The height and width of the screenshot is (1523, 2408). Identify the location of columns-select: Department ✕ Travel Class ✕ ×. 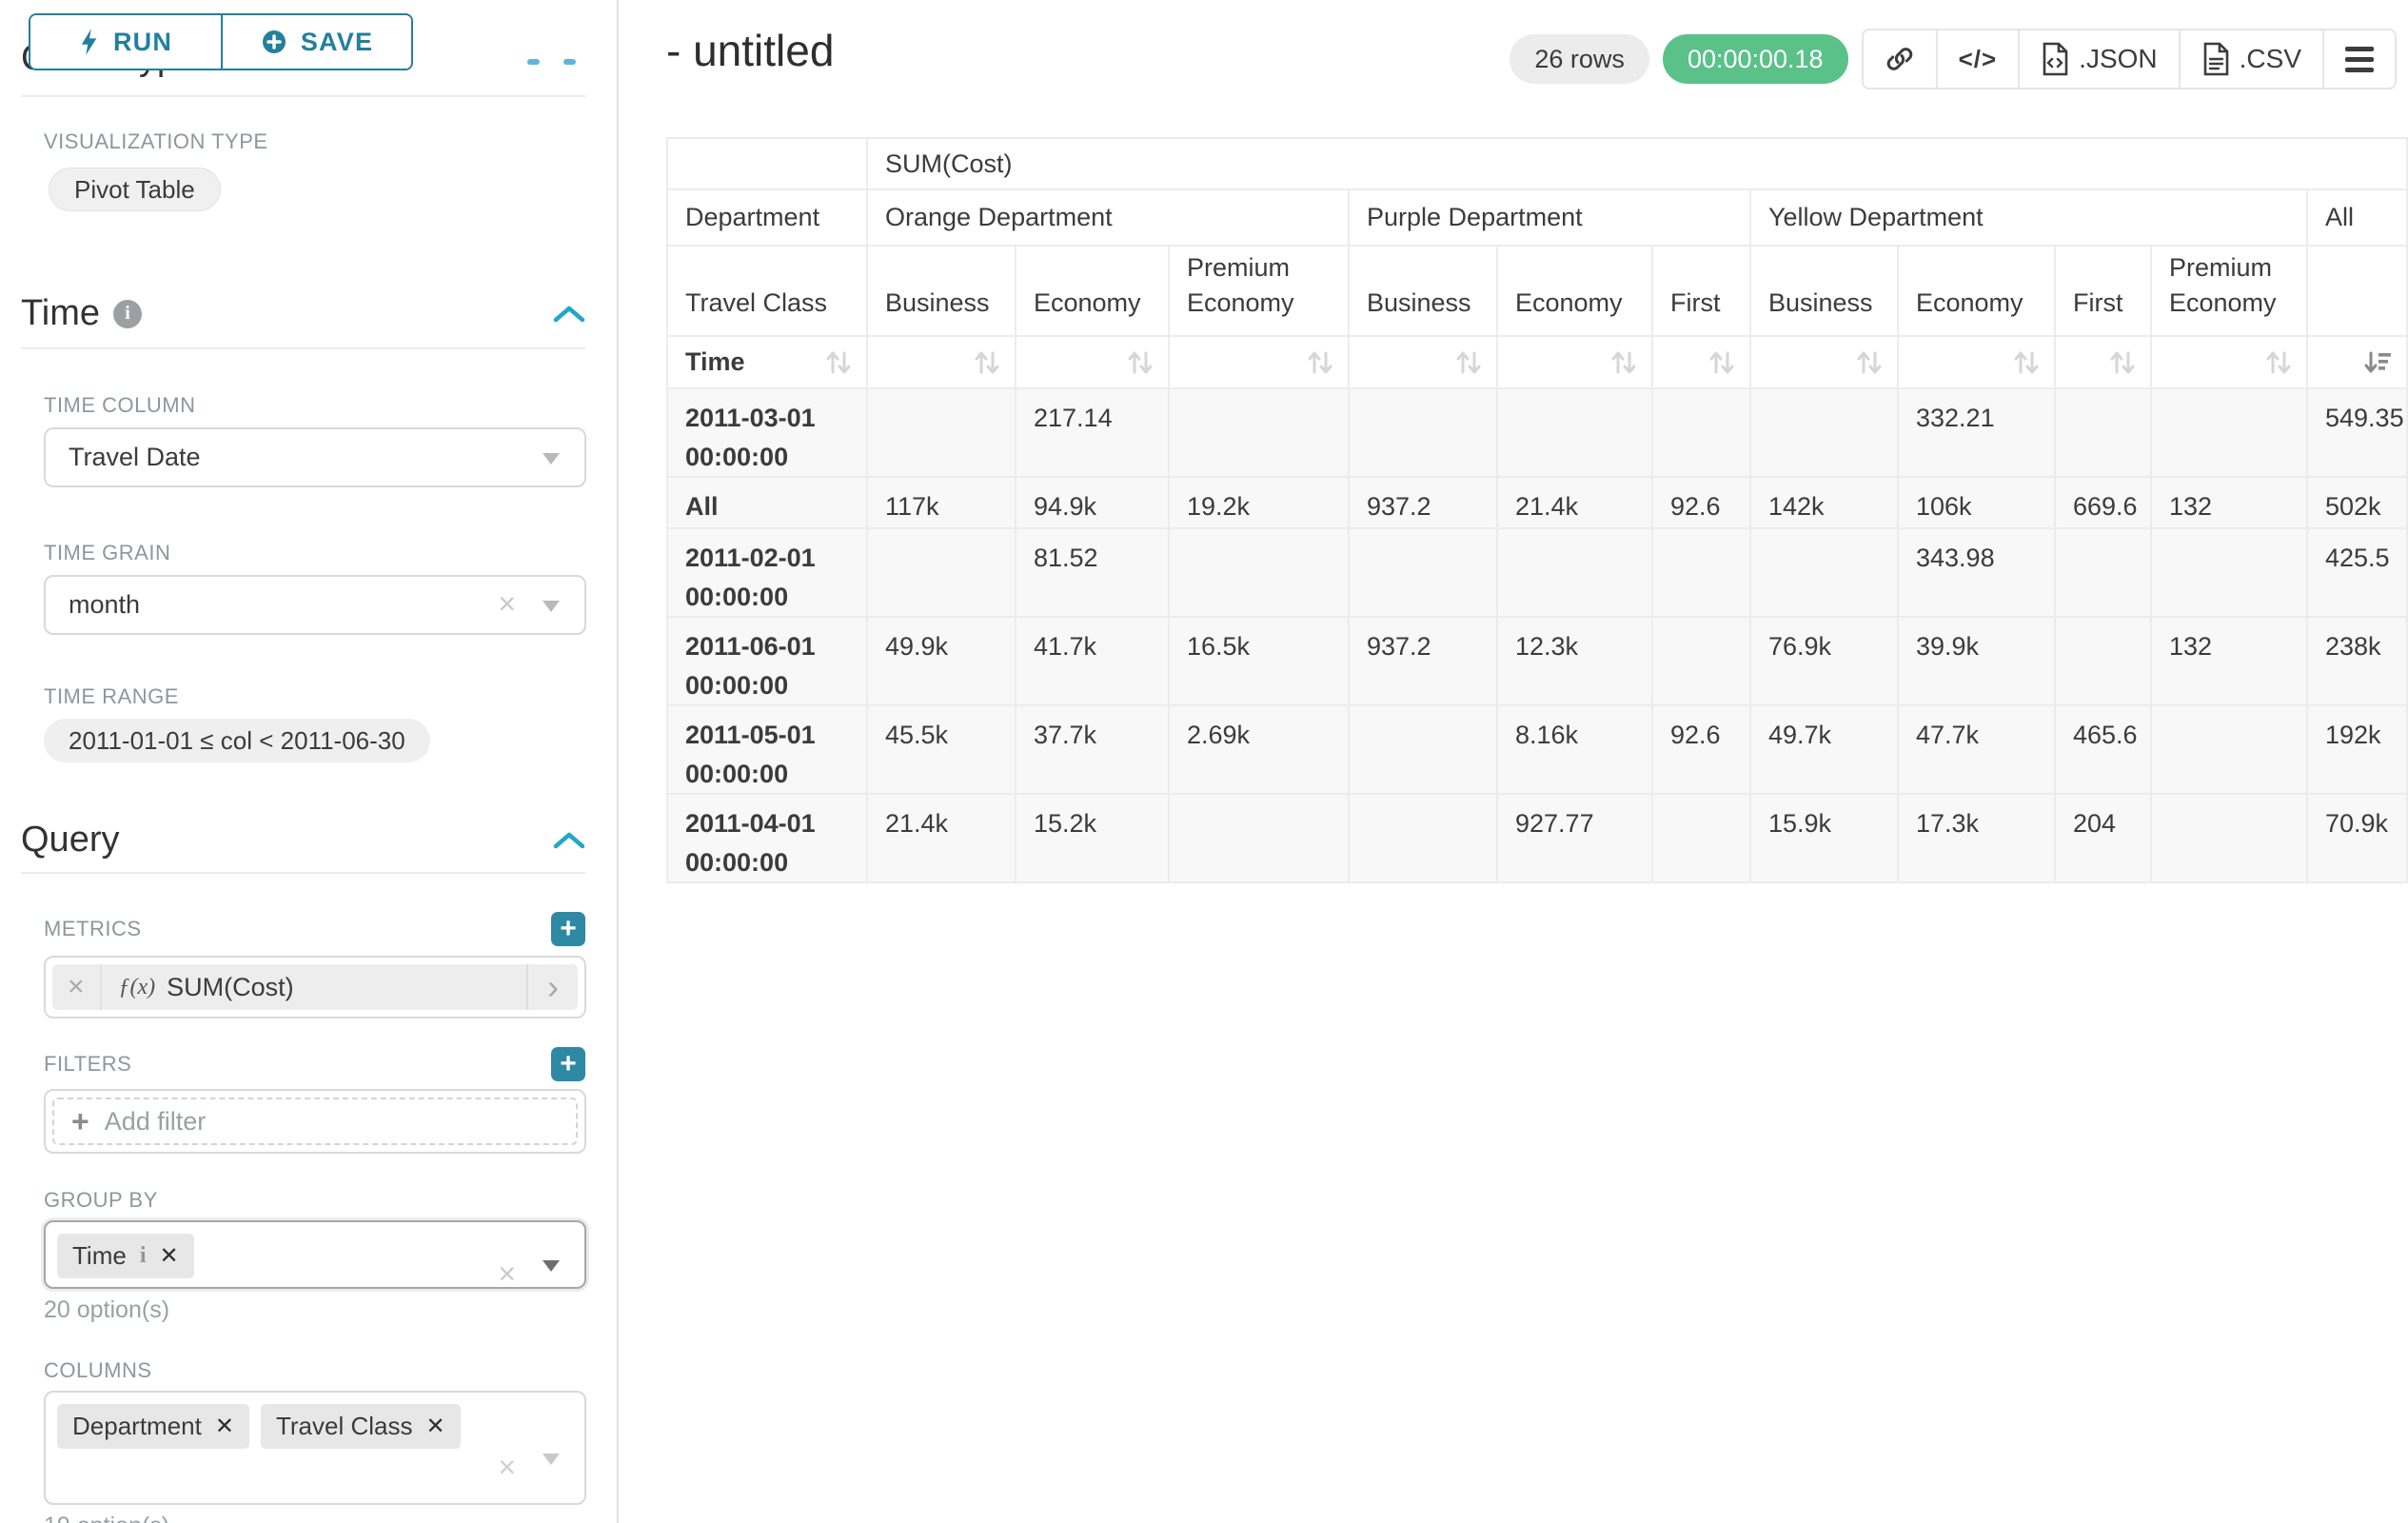
(315, 1448).